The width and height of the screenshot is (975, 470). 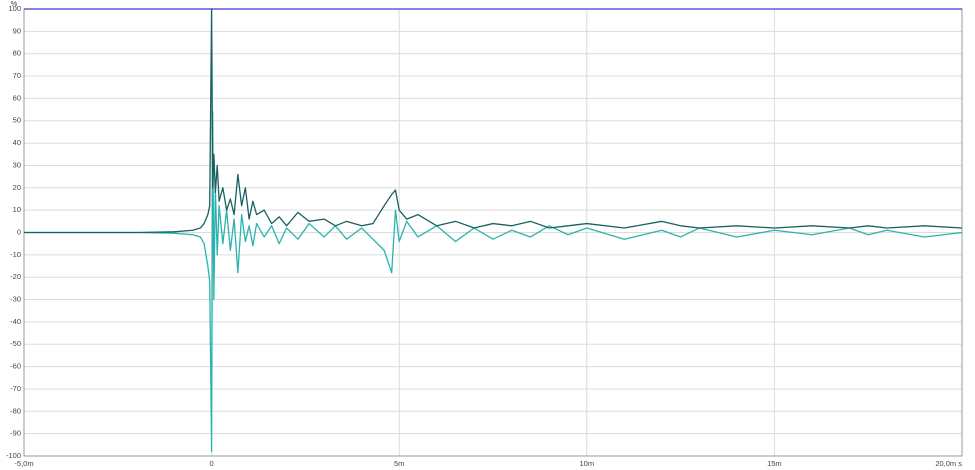 I want to click on y-tick-label: 80, so click(x=17, y=53).